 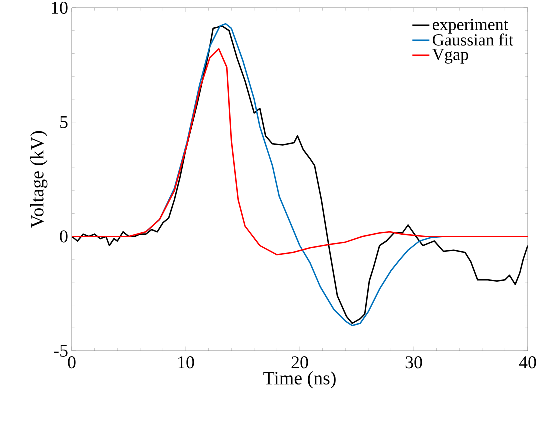 What do you see at coordinates (470, 26) in the screenshot?
I see `legend-label: experiment` at bounding box center [470, 26].